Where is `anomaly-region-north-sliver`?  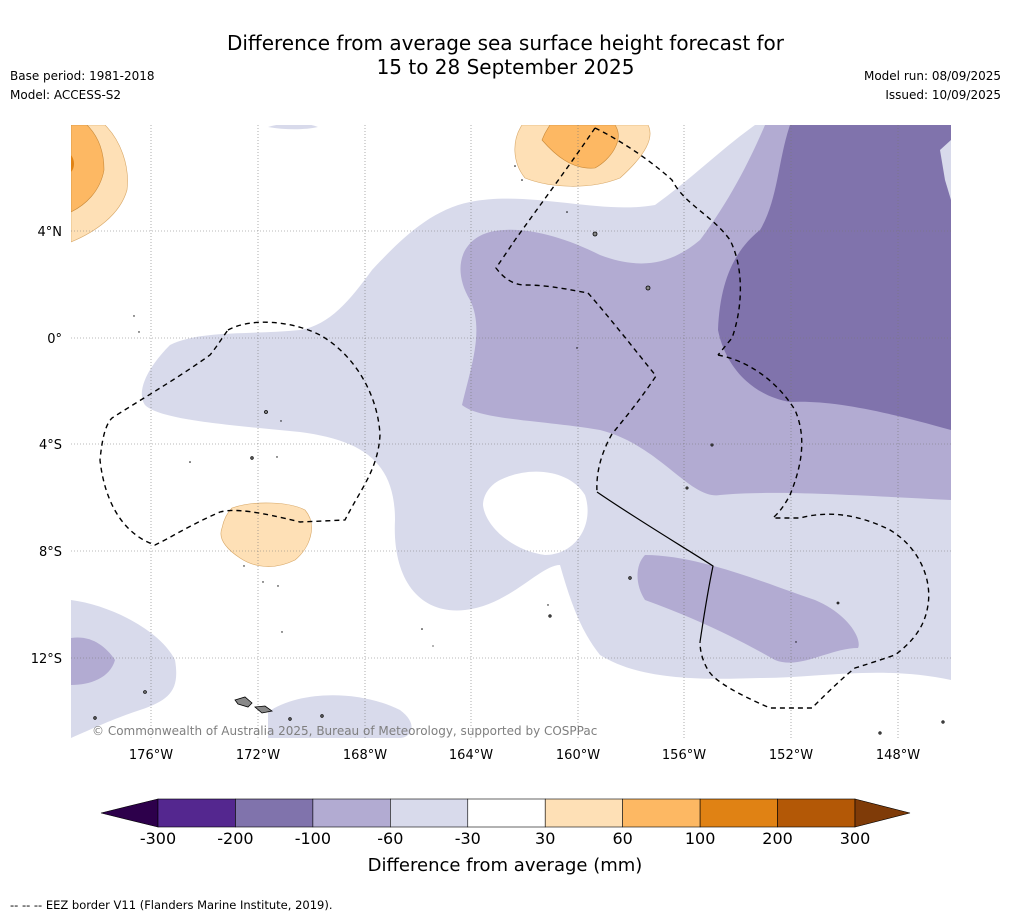
anomaly-region-north-sliver is located at coordinates (293, 127).